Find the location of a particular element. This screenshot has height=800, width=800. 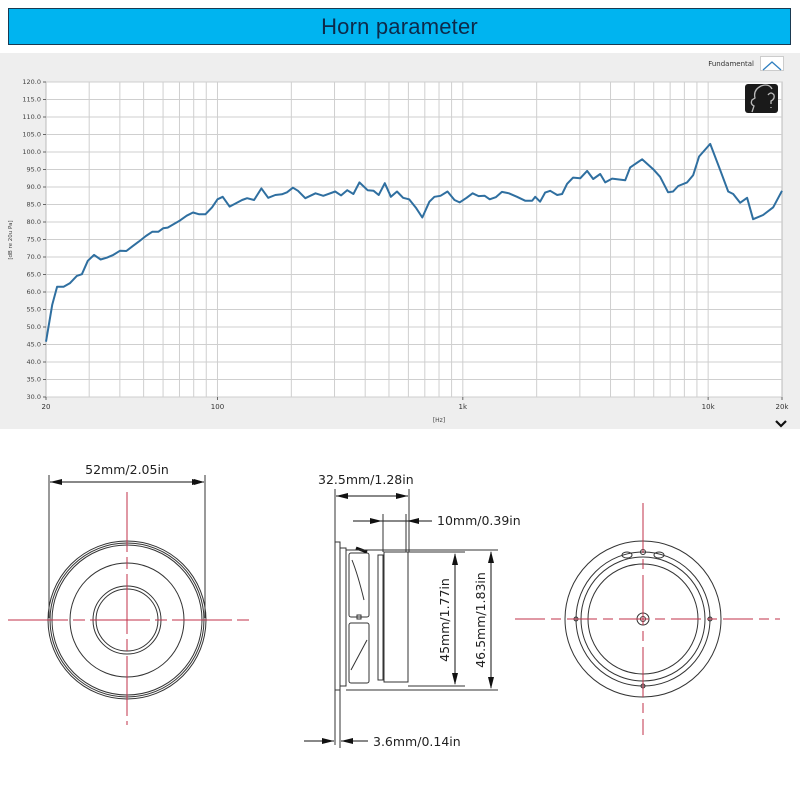

x-tick-label: 20 is located at coordinates (46, 407).